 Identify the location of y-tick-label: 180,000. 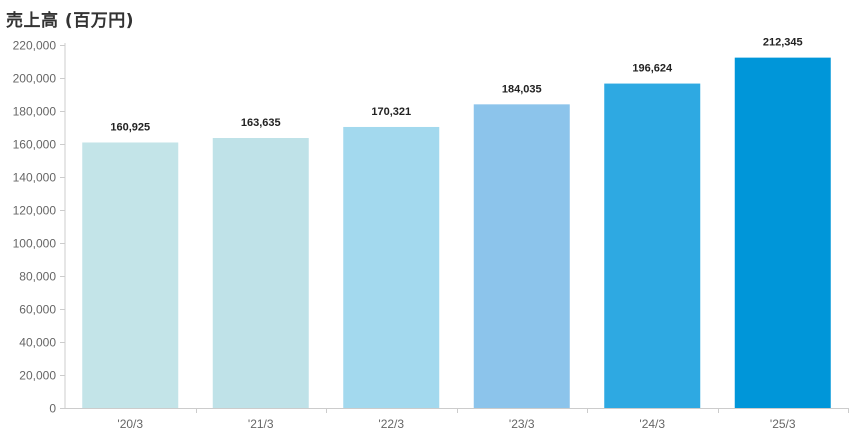
(35, 112).